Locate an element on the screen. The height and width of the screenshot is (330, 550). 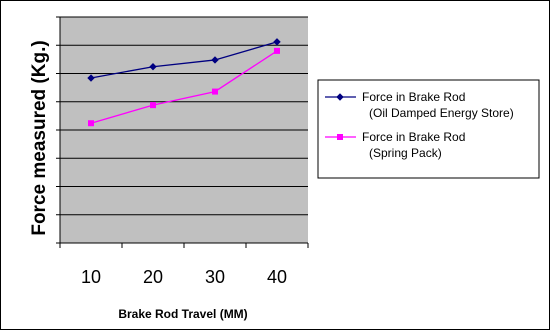
x-tick-label: 30 is located at coordinates (215, 277).